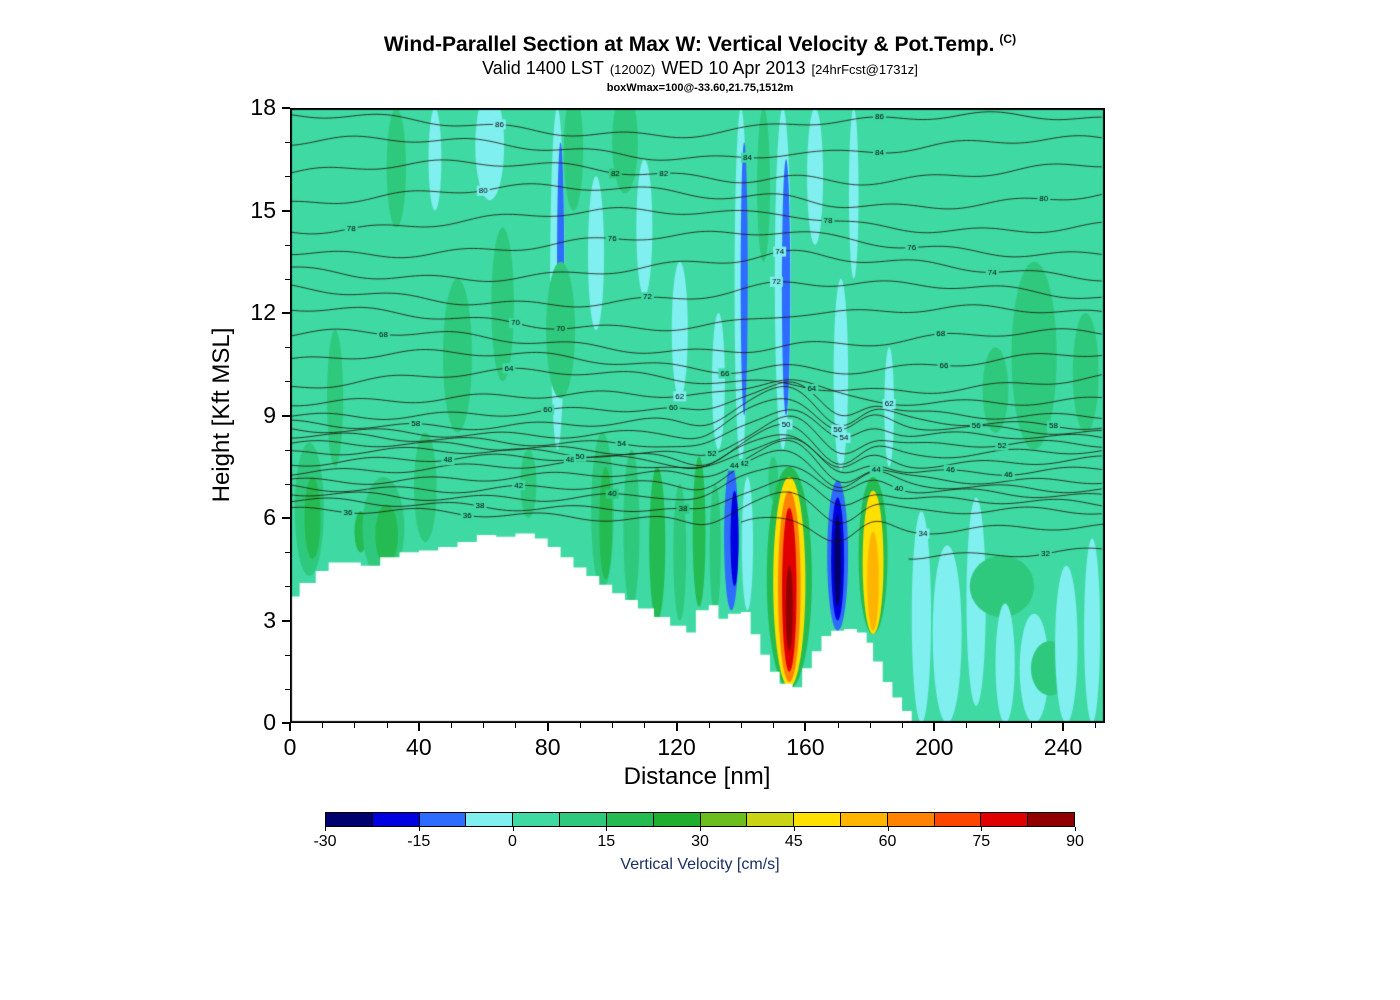 The height and width of the screenshot is (1000, 1400). I want to click on chart-annotation: boxWmax=100@-33.60,21.75,1512m, so click(700, 88).